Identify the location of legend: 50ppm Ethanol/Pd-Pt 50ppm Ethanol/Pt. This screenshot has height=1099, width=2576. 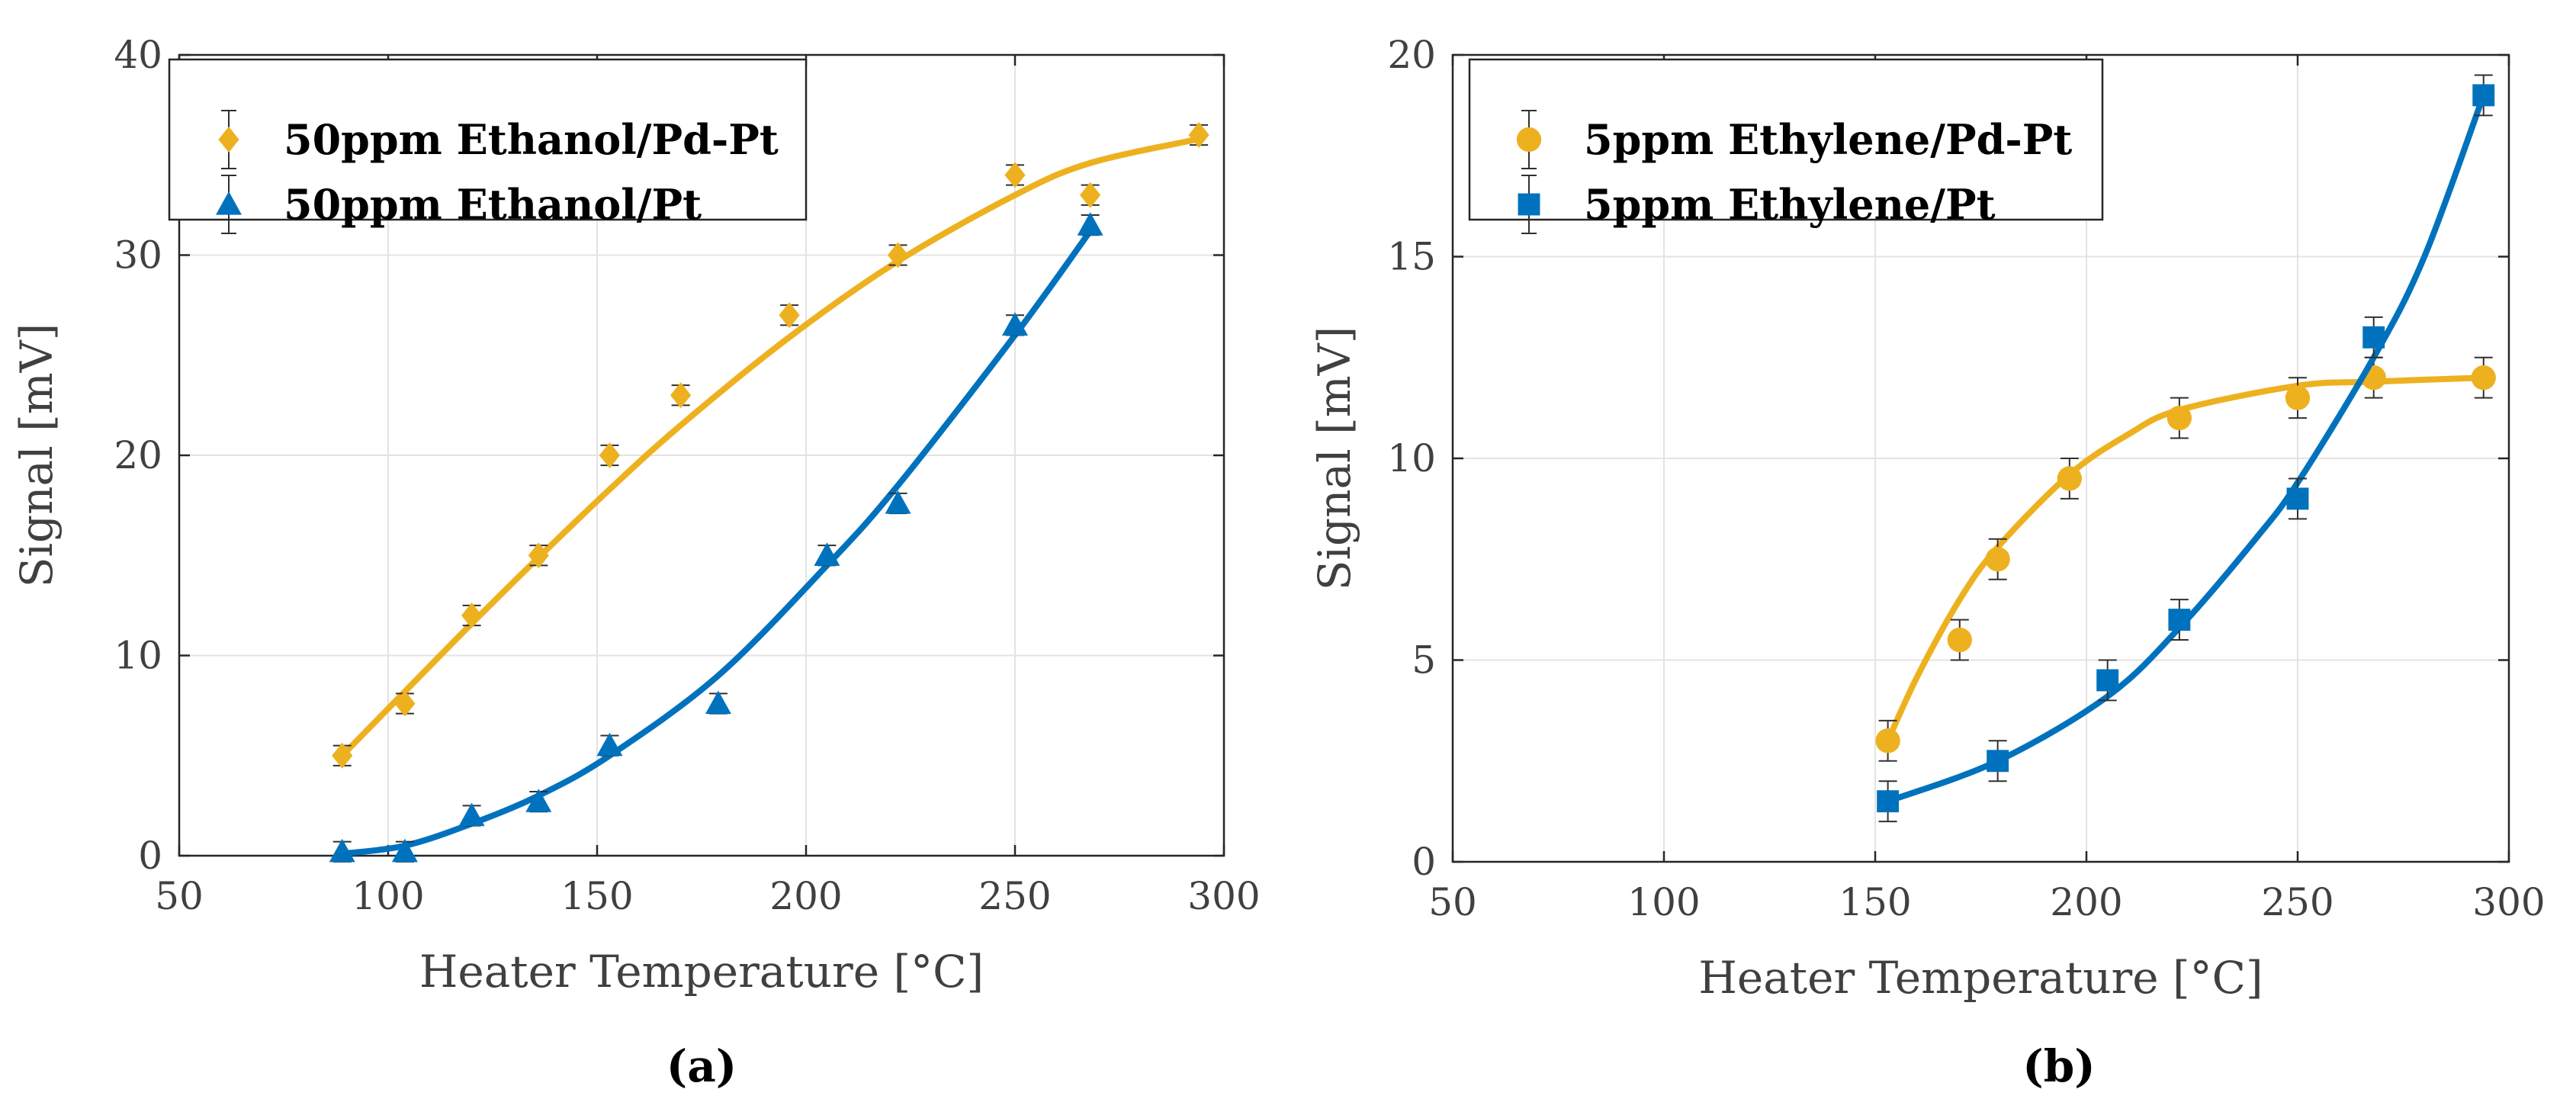
(488, 146).